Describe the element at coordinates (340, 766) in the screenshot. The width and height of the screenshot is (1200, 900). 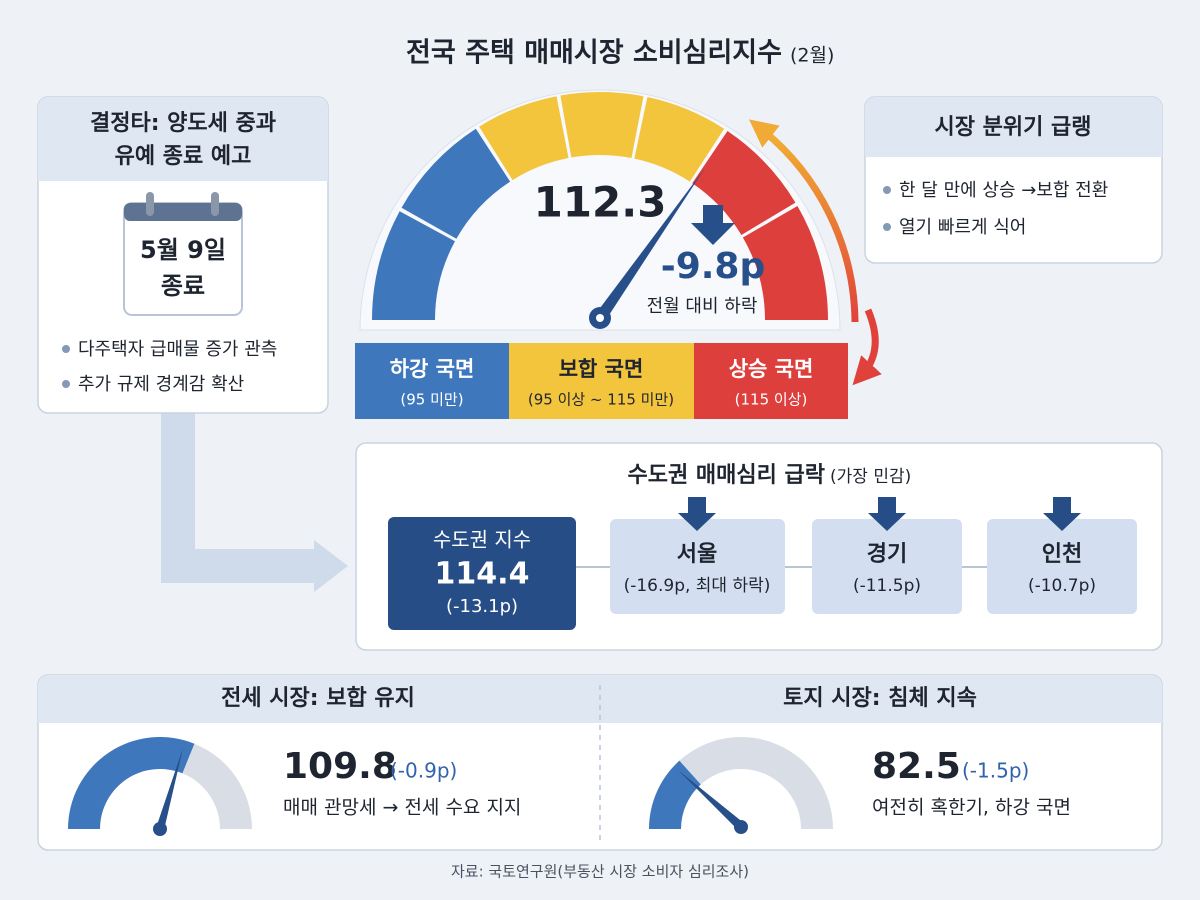
I see `bottom-value: 109.8` at that location.